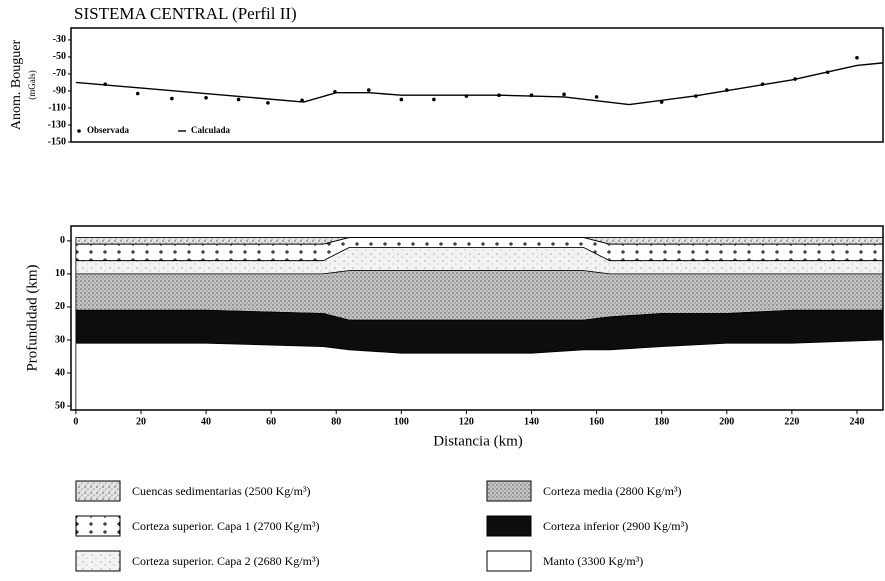  I want to click on legend-label: Cuencas sedimentarias (2500 Kg/m³), so click(221, 491).